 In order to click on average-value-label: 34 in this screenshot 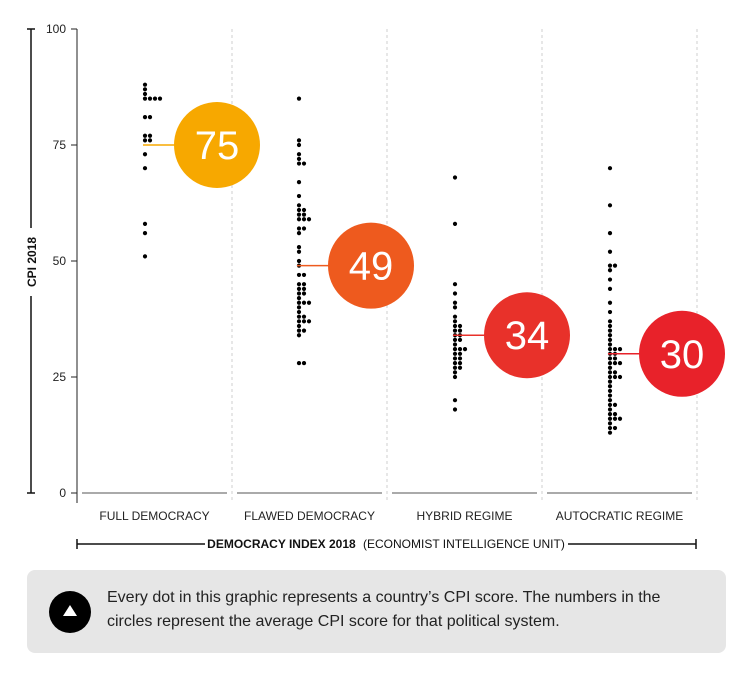, I will do `click(527, 336)`.